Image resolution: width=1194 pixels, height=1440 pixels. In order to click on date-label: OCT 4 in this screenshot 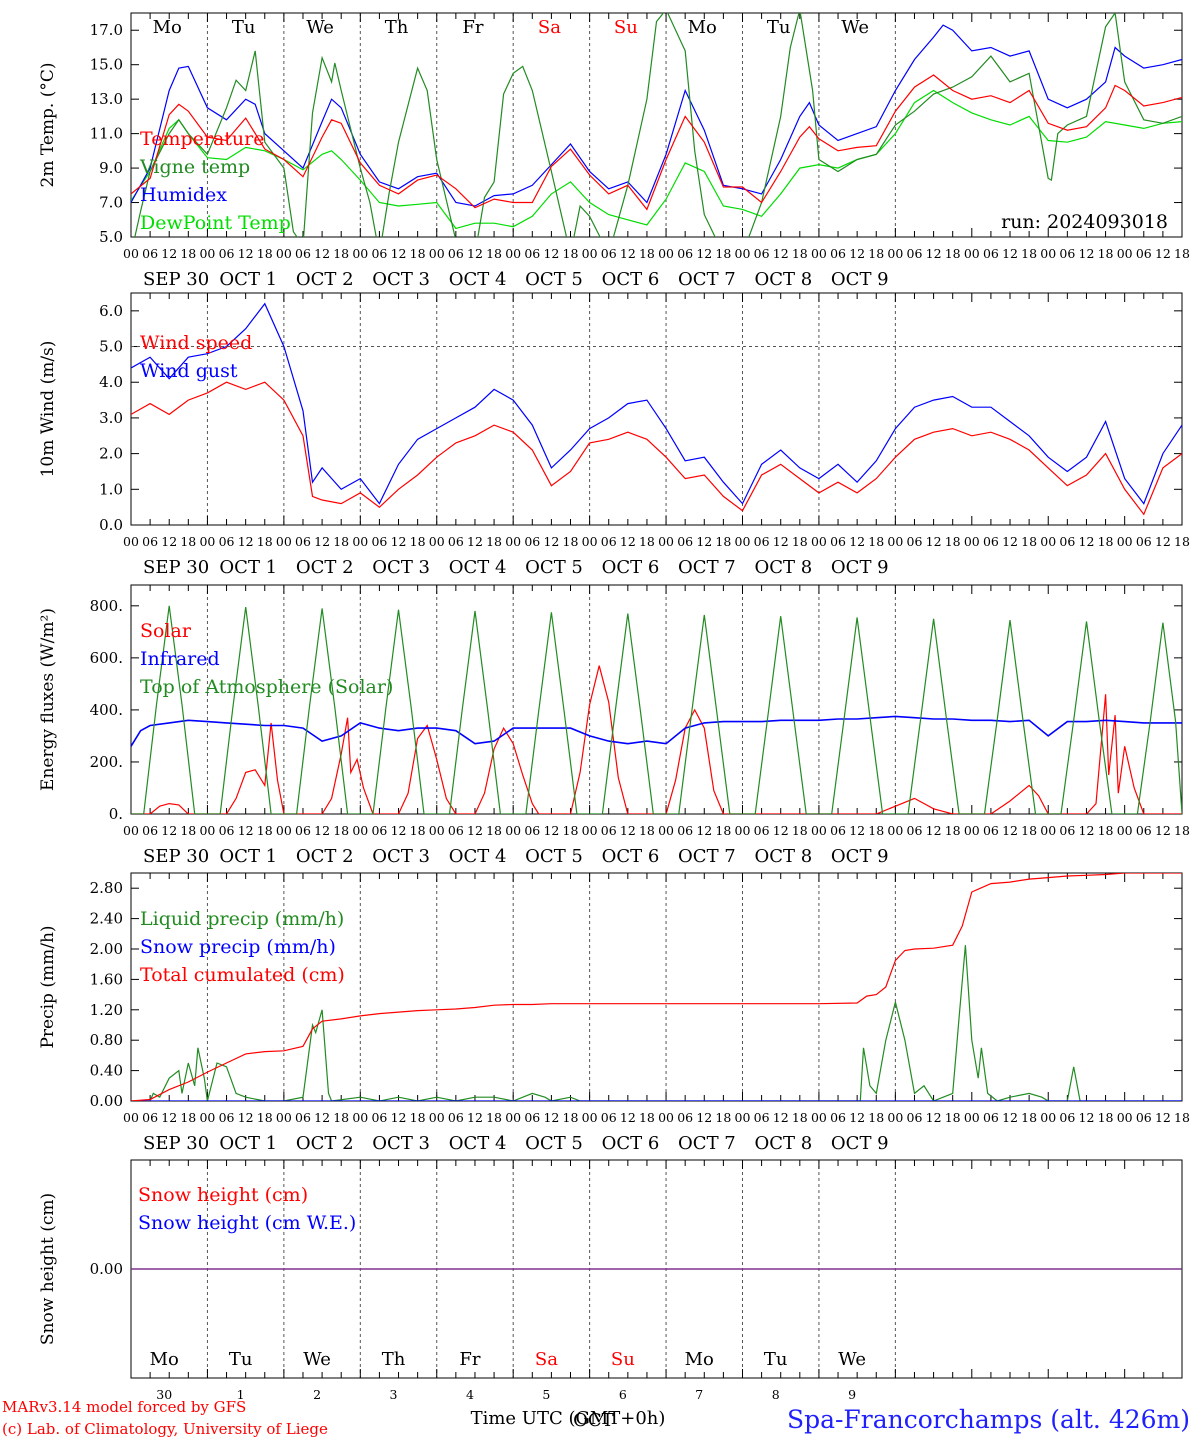, I will do `click(478, 567)`.